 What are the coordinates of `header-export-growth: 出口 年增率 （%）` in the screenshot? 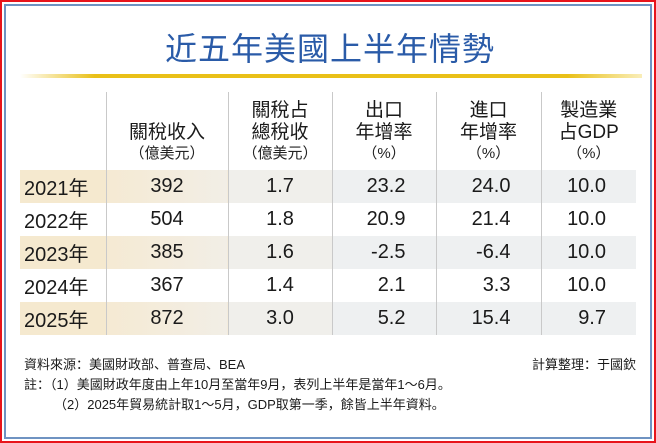 It's located at (383, 131).